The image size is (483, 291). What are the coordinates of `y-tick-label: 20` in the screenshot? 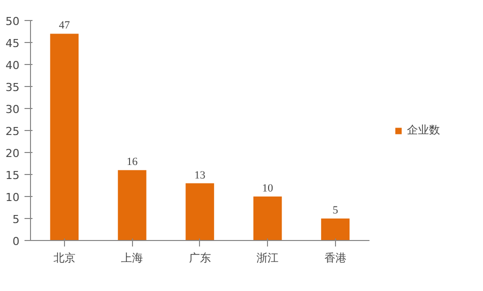 It's located at (13, 153).